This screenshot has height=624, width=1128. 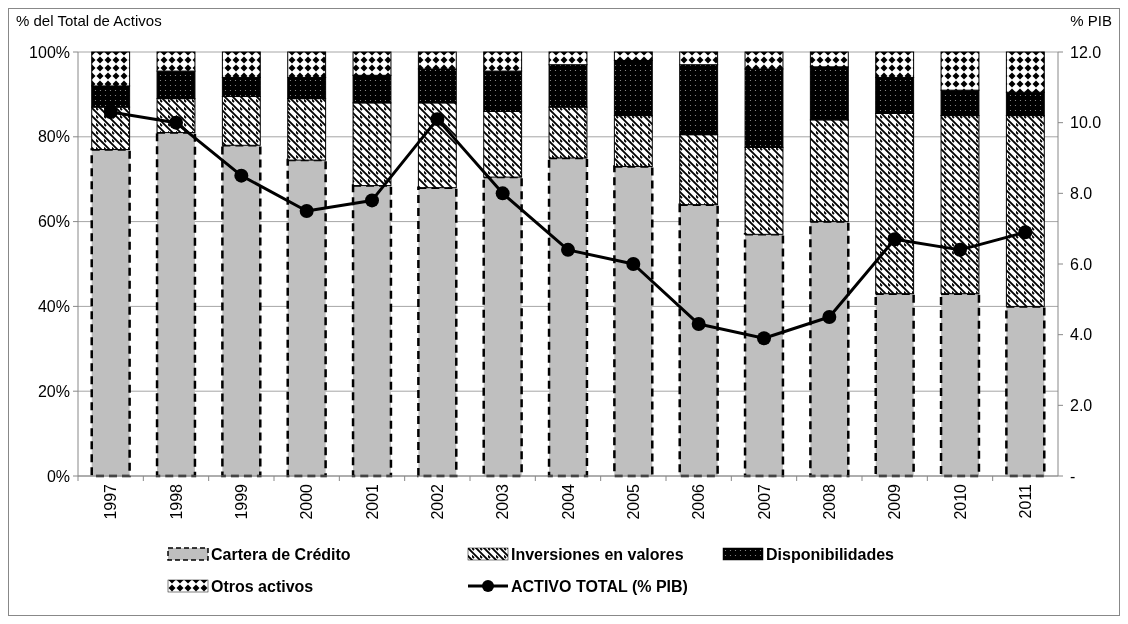 What do you see at coordinates (53, 222) in the screenshot?
I see `y-tick-label: 60%` at bounding box center [53, 222].